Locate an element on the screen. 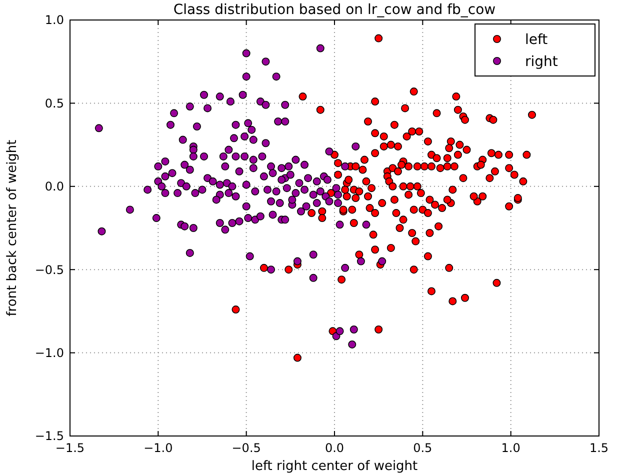  legend-label: right is located at coordinates (541, 62).